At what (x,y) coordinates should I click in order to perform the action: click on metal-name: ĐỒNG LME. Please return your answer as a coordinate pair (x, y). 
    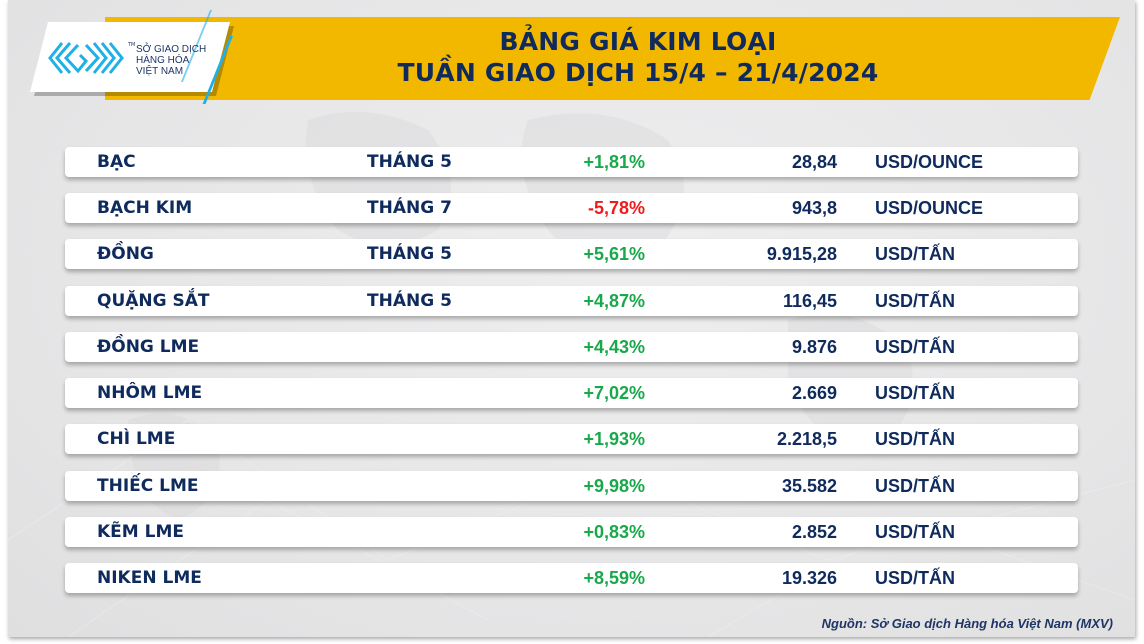
    Looking at the image, I should click on (148, 347).